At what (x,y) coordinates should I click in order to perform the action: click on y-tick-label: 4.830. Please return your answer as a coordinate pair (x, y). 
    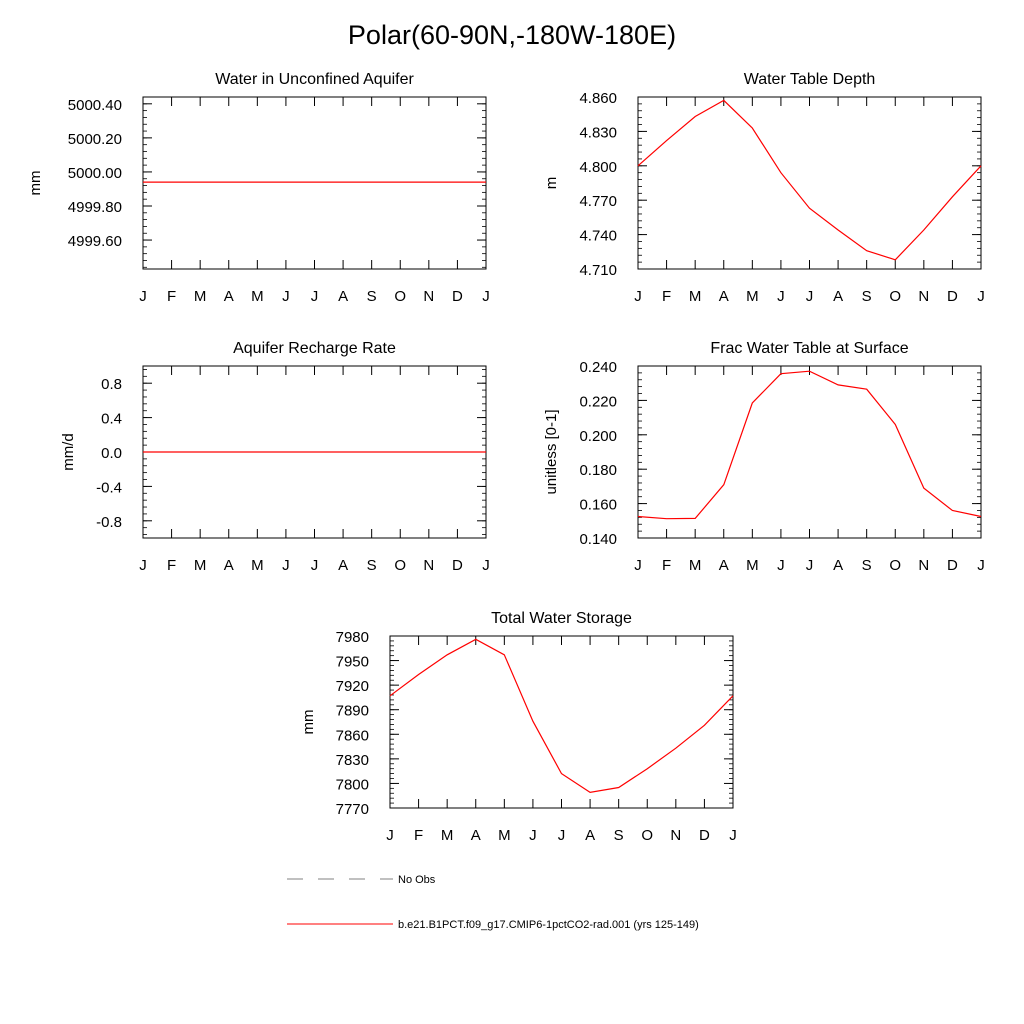
    Looking at the image, I should click on (598, 132).